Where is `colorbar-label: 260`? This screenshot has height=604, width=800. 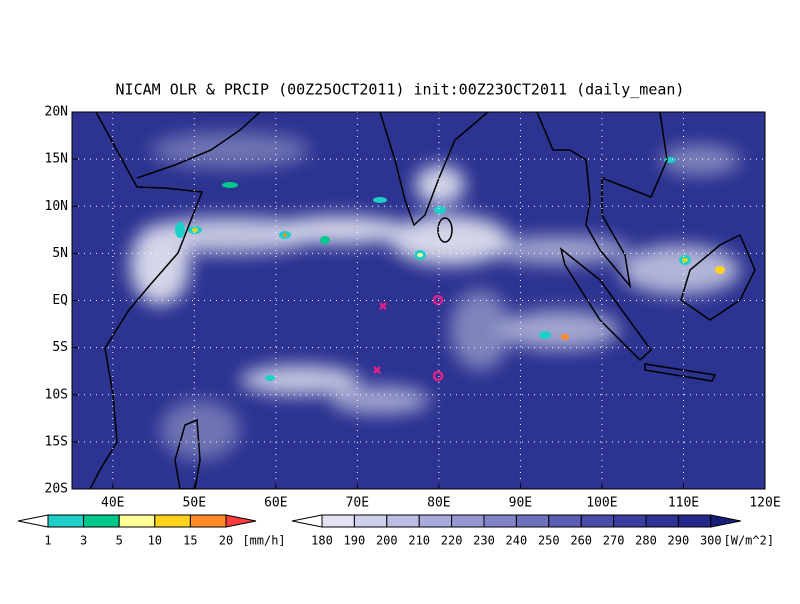
colorbar-label: 260 is located at coordinates (581, 541).